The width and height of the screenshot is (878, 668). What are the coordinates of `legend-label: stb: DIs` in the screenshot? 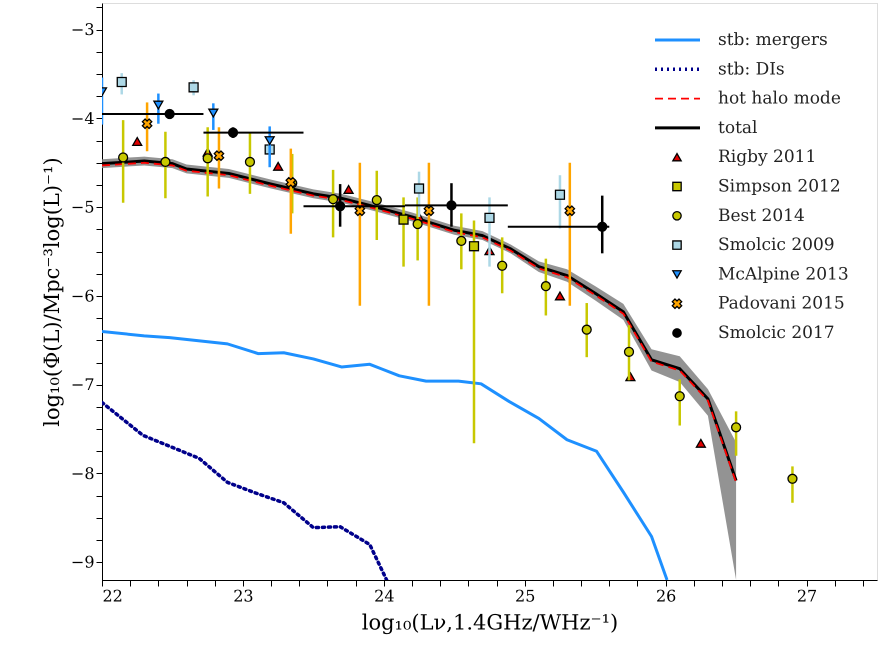 It's located at (751, 69).